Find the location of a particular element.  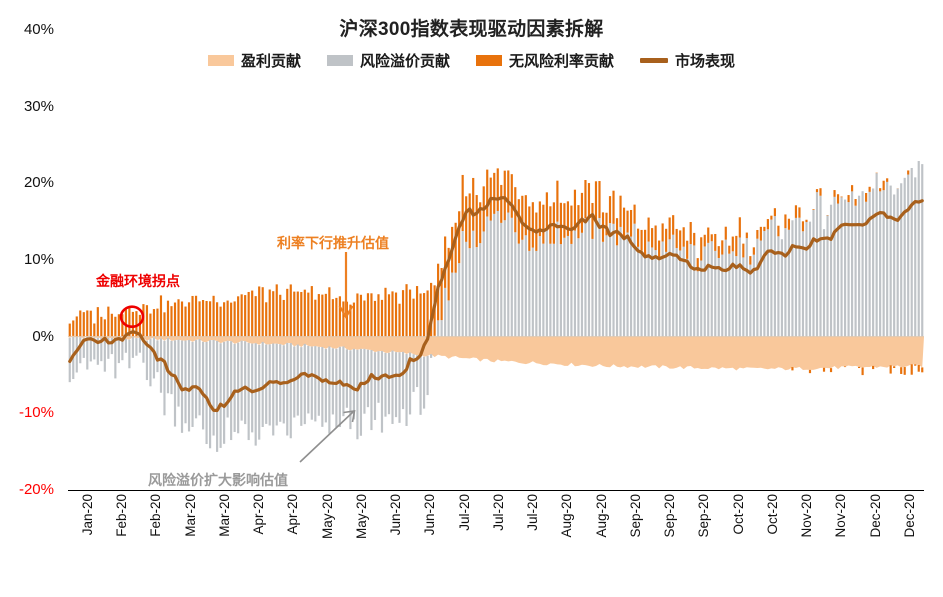

legend-label-market-performance: 市场表现 is located at coordinates (705, 61).